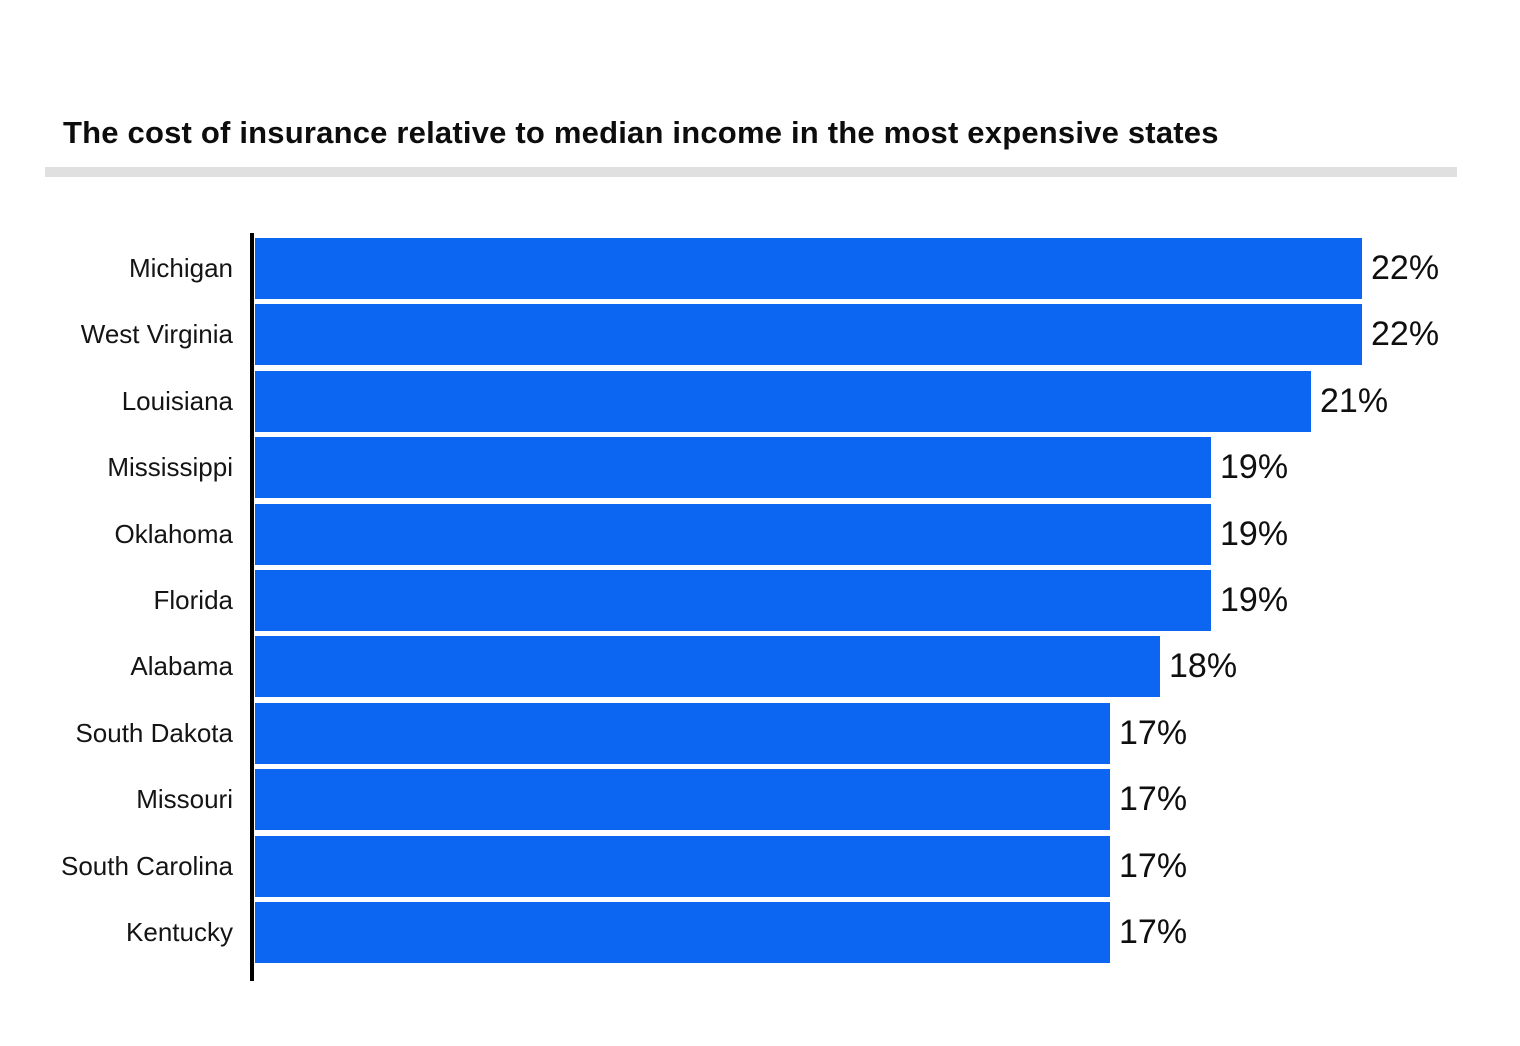 This screenshot has width=1520, height=1046. I want to click on category-label: Florida, so click(193, 600).